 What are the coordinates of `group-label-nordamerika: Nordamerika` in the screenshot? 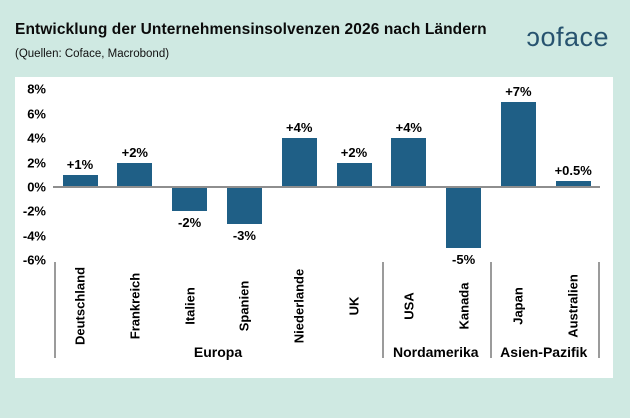 It's located at (435, 352).